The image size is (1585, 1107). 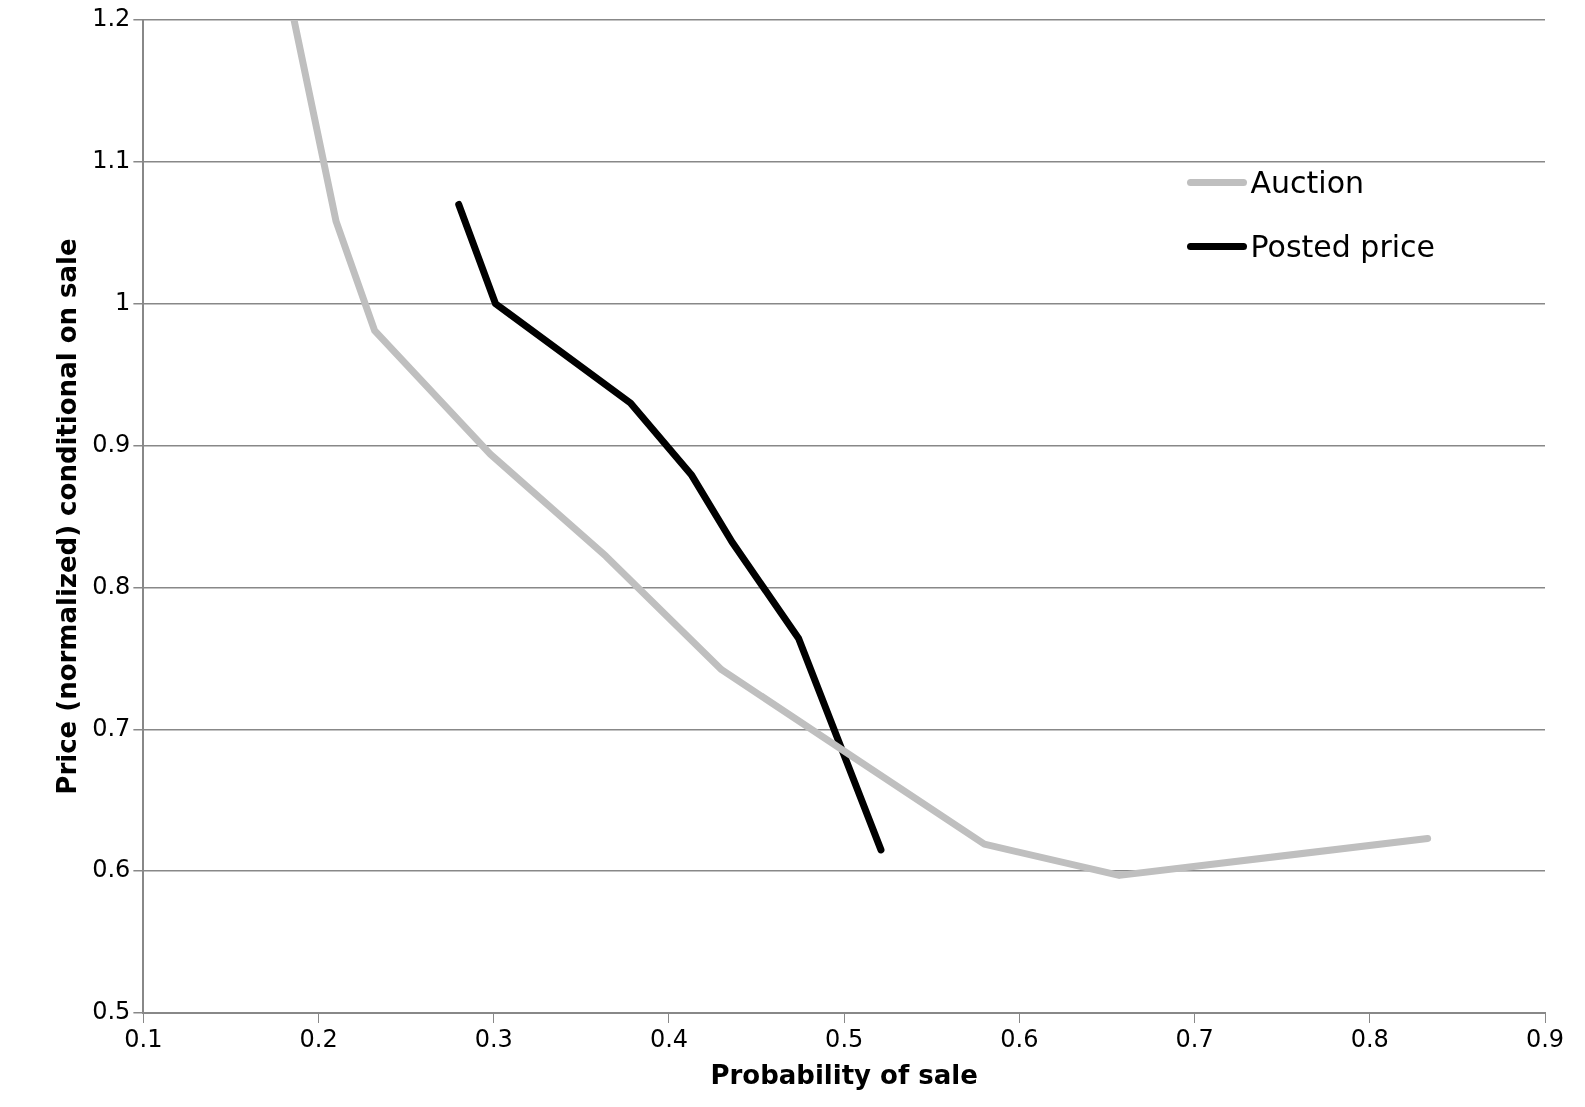 I want to click on legend-label: Posted price, so click(x=1342, y=246).